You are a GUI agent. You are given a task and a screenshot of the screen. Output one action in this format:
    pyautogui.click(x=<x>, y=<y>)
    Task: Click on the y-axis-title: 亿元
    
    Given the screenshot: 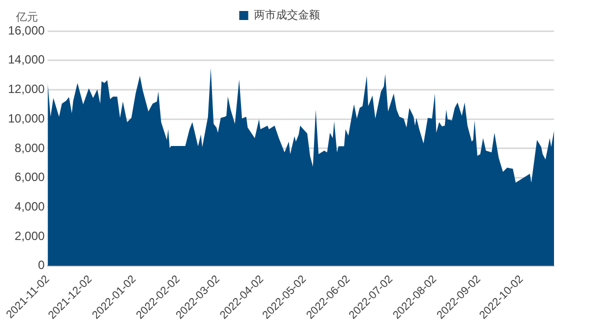 What is the action you would take?
    pyautogui.click(x=26, y=17)
    